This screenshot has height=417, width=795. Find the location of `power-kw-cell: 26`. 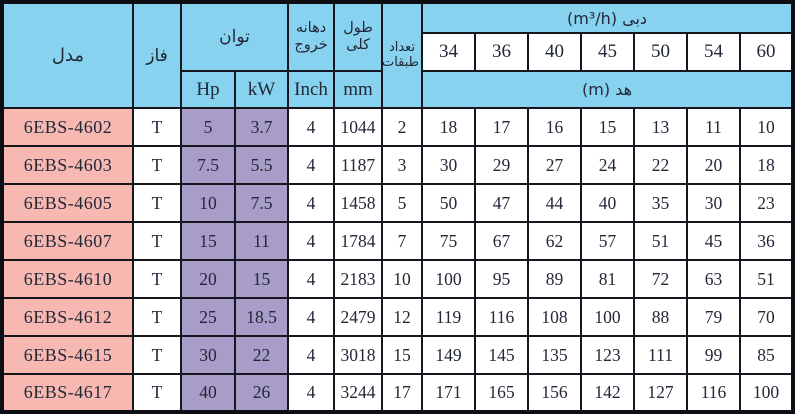

power-kw-cell: 26 is located at coordinates (261, 393).